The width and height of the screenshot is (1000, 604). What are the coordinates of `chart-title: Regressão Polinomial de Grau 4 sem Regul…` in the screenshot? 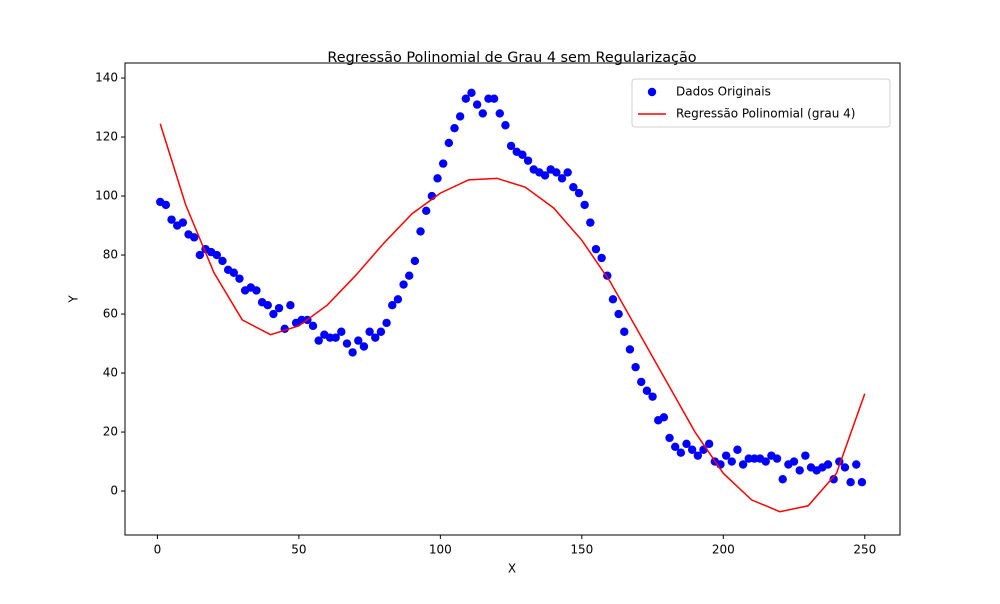 It's located at (511, 58).